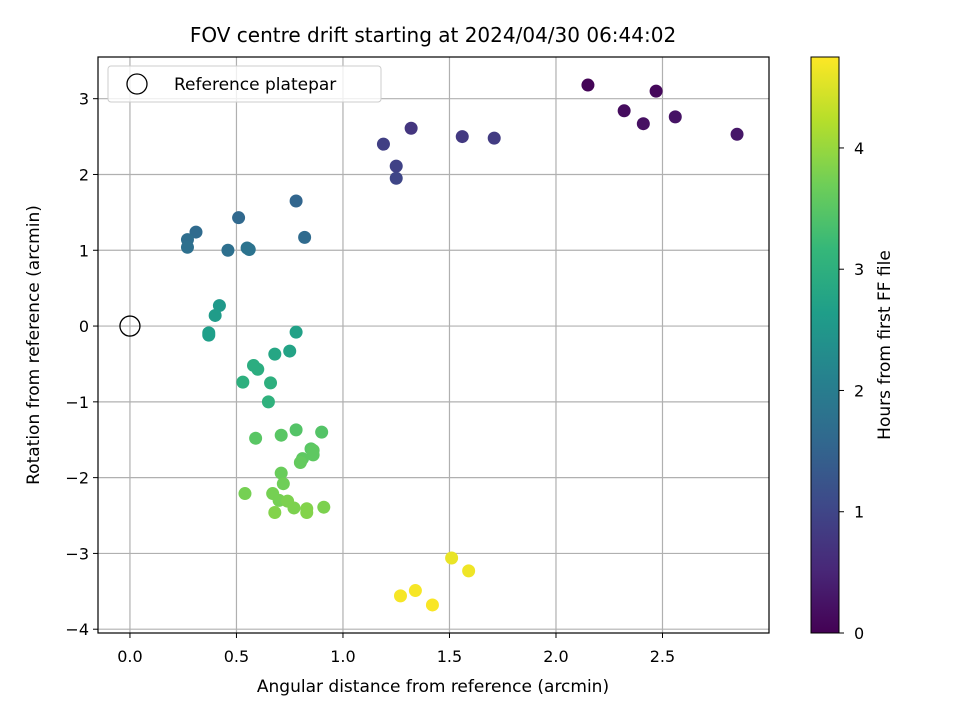  What do you see at coordinates (433, 687) in the screenshot?
I see `x-axis-label: Angular distance from reference (arcmin)` at bounding box center [433, 687].